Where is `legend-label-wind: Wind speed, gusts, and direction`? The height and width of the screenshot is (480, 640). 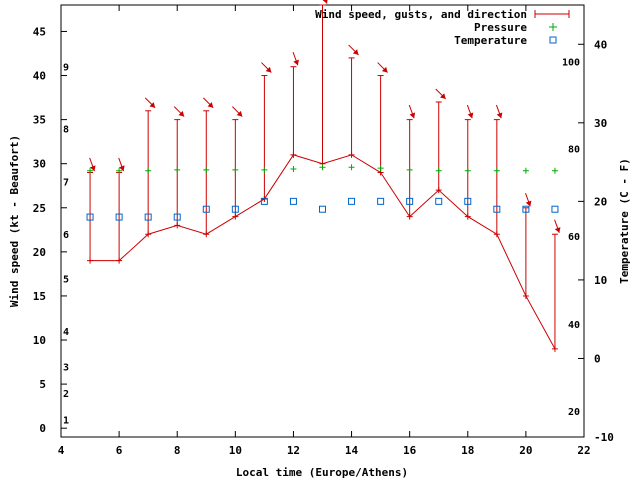 legend-label-wind: Wind speed, gusts, and direction is located at coordinates (421, 14).